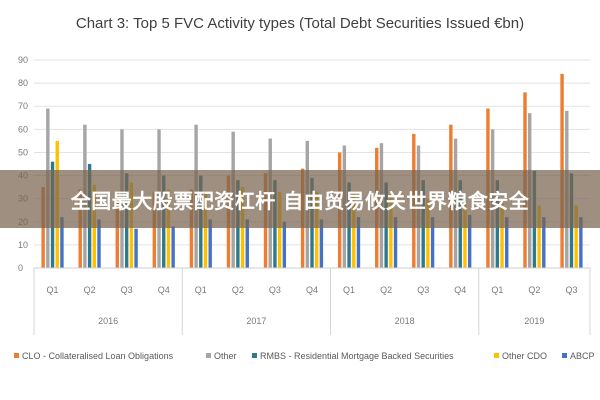 The width and height of the screenshot is (600, 400). What do you see at coordinates (582, 356) in the screenshot?
I see `legend-label: ABCP` at bounding box center [582, 356].